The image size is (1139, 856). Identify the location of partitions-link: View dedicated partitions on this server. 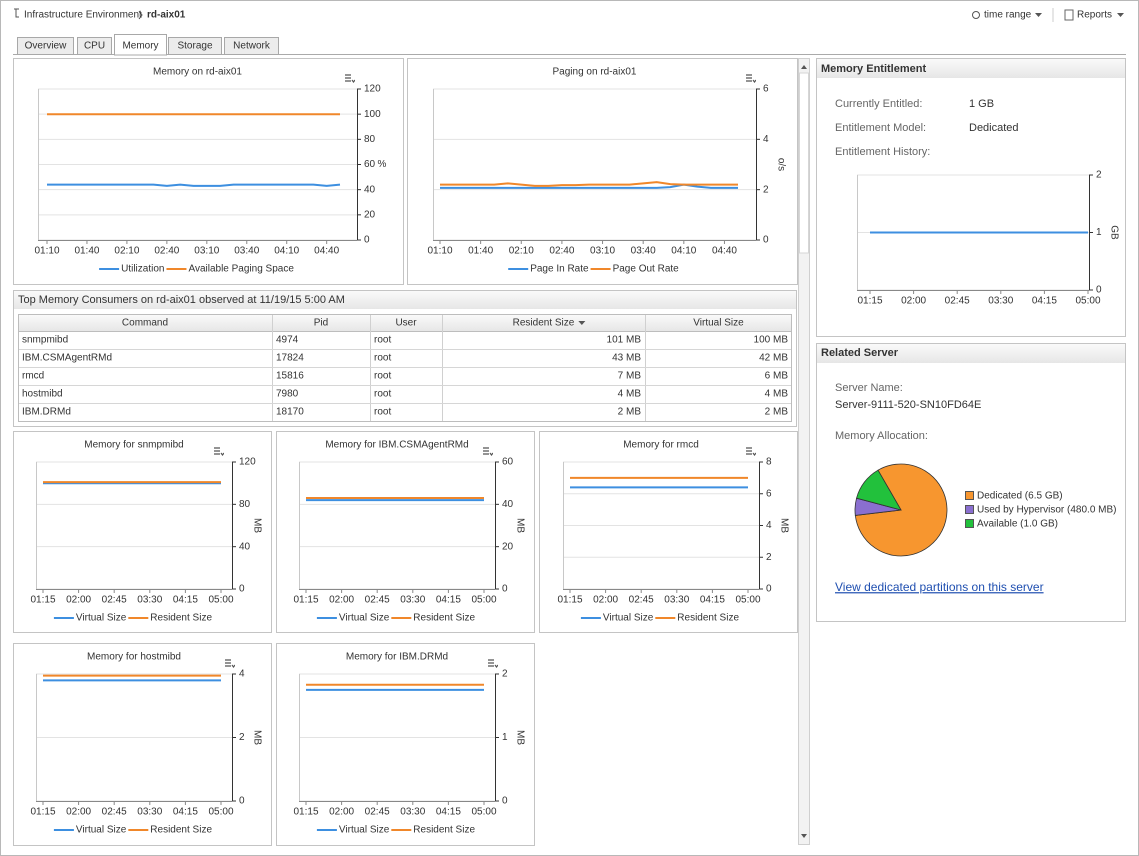
(939, 587).